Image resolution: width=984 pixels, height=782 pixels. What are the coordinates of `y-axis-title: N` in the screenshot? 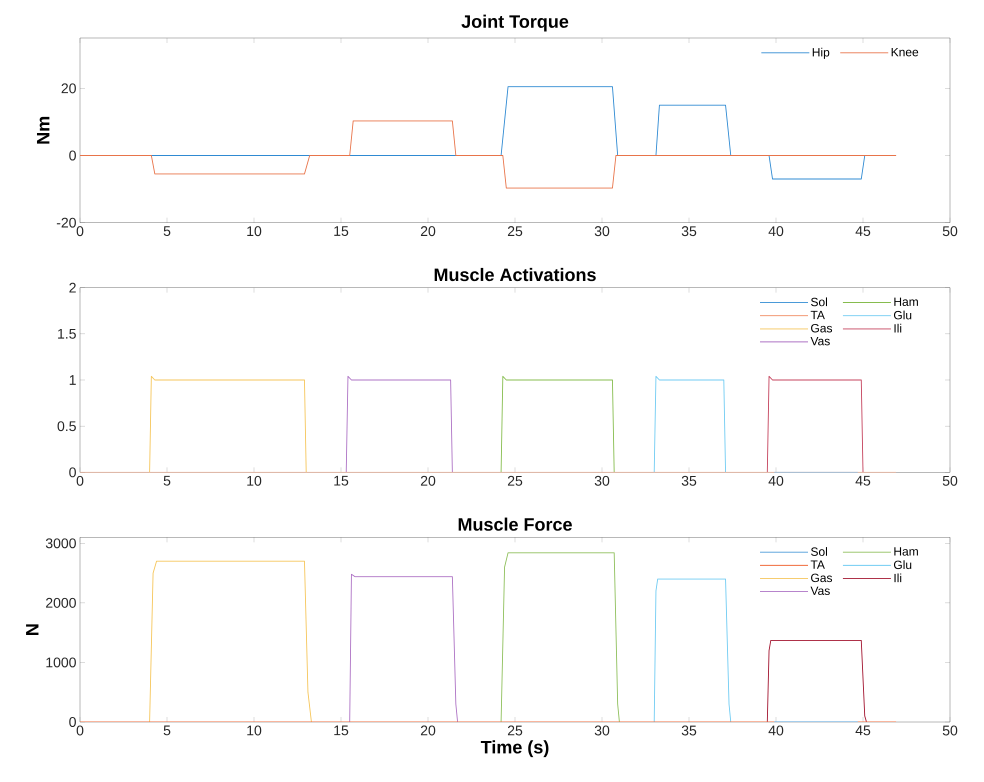 It's located at (32, 629).